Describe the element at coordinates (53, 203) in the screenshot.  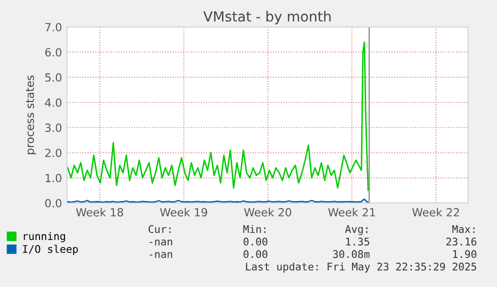
I see `y-tick-label: 0.0` at that location.